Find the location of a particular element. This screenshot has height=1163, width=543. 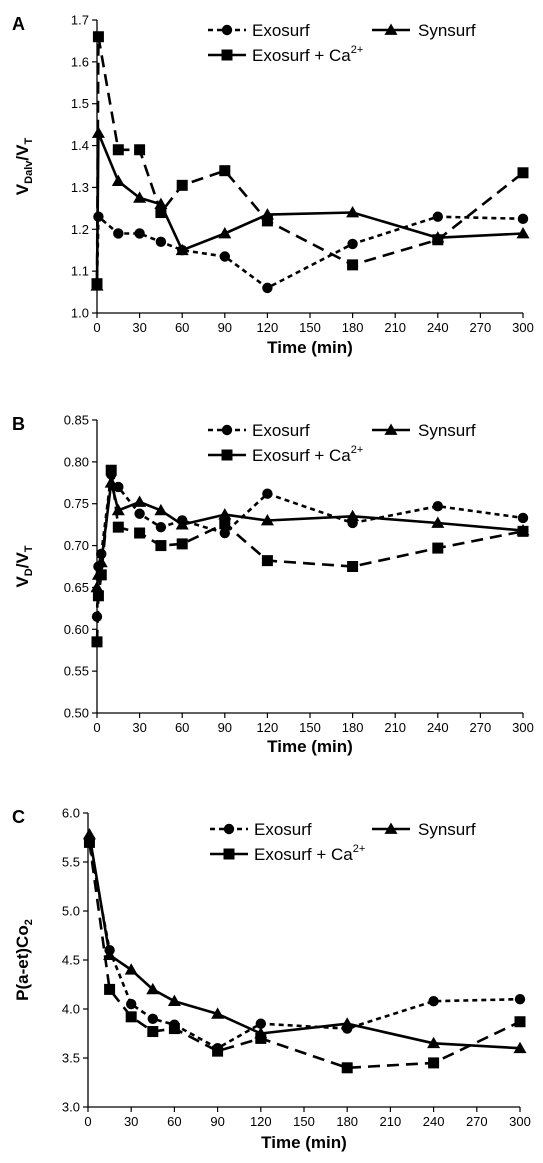

y-tick-label: 5.0 is located at coordinates (71, 911).